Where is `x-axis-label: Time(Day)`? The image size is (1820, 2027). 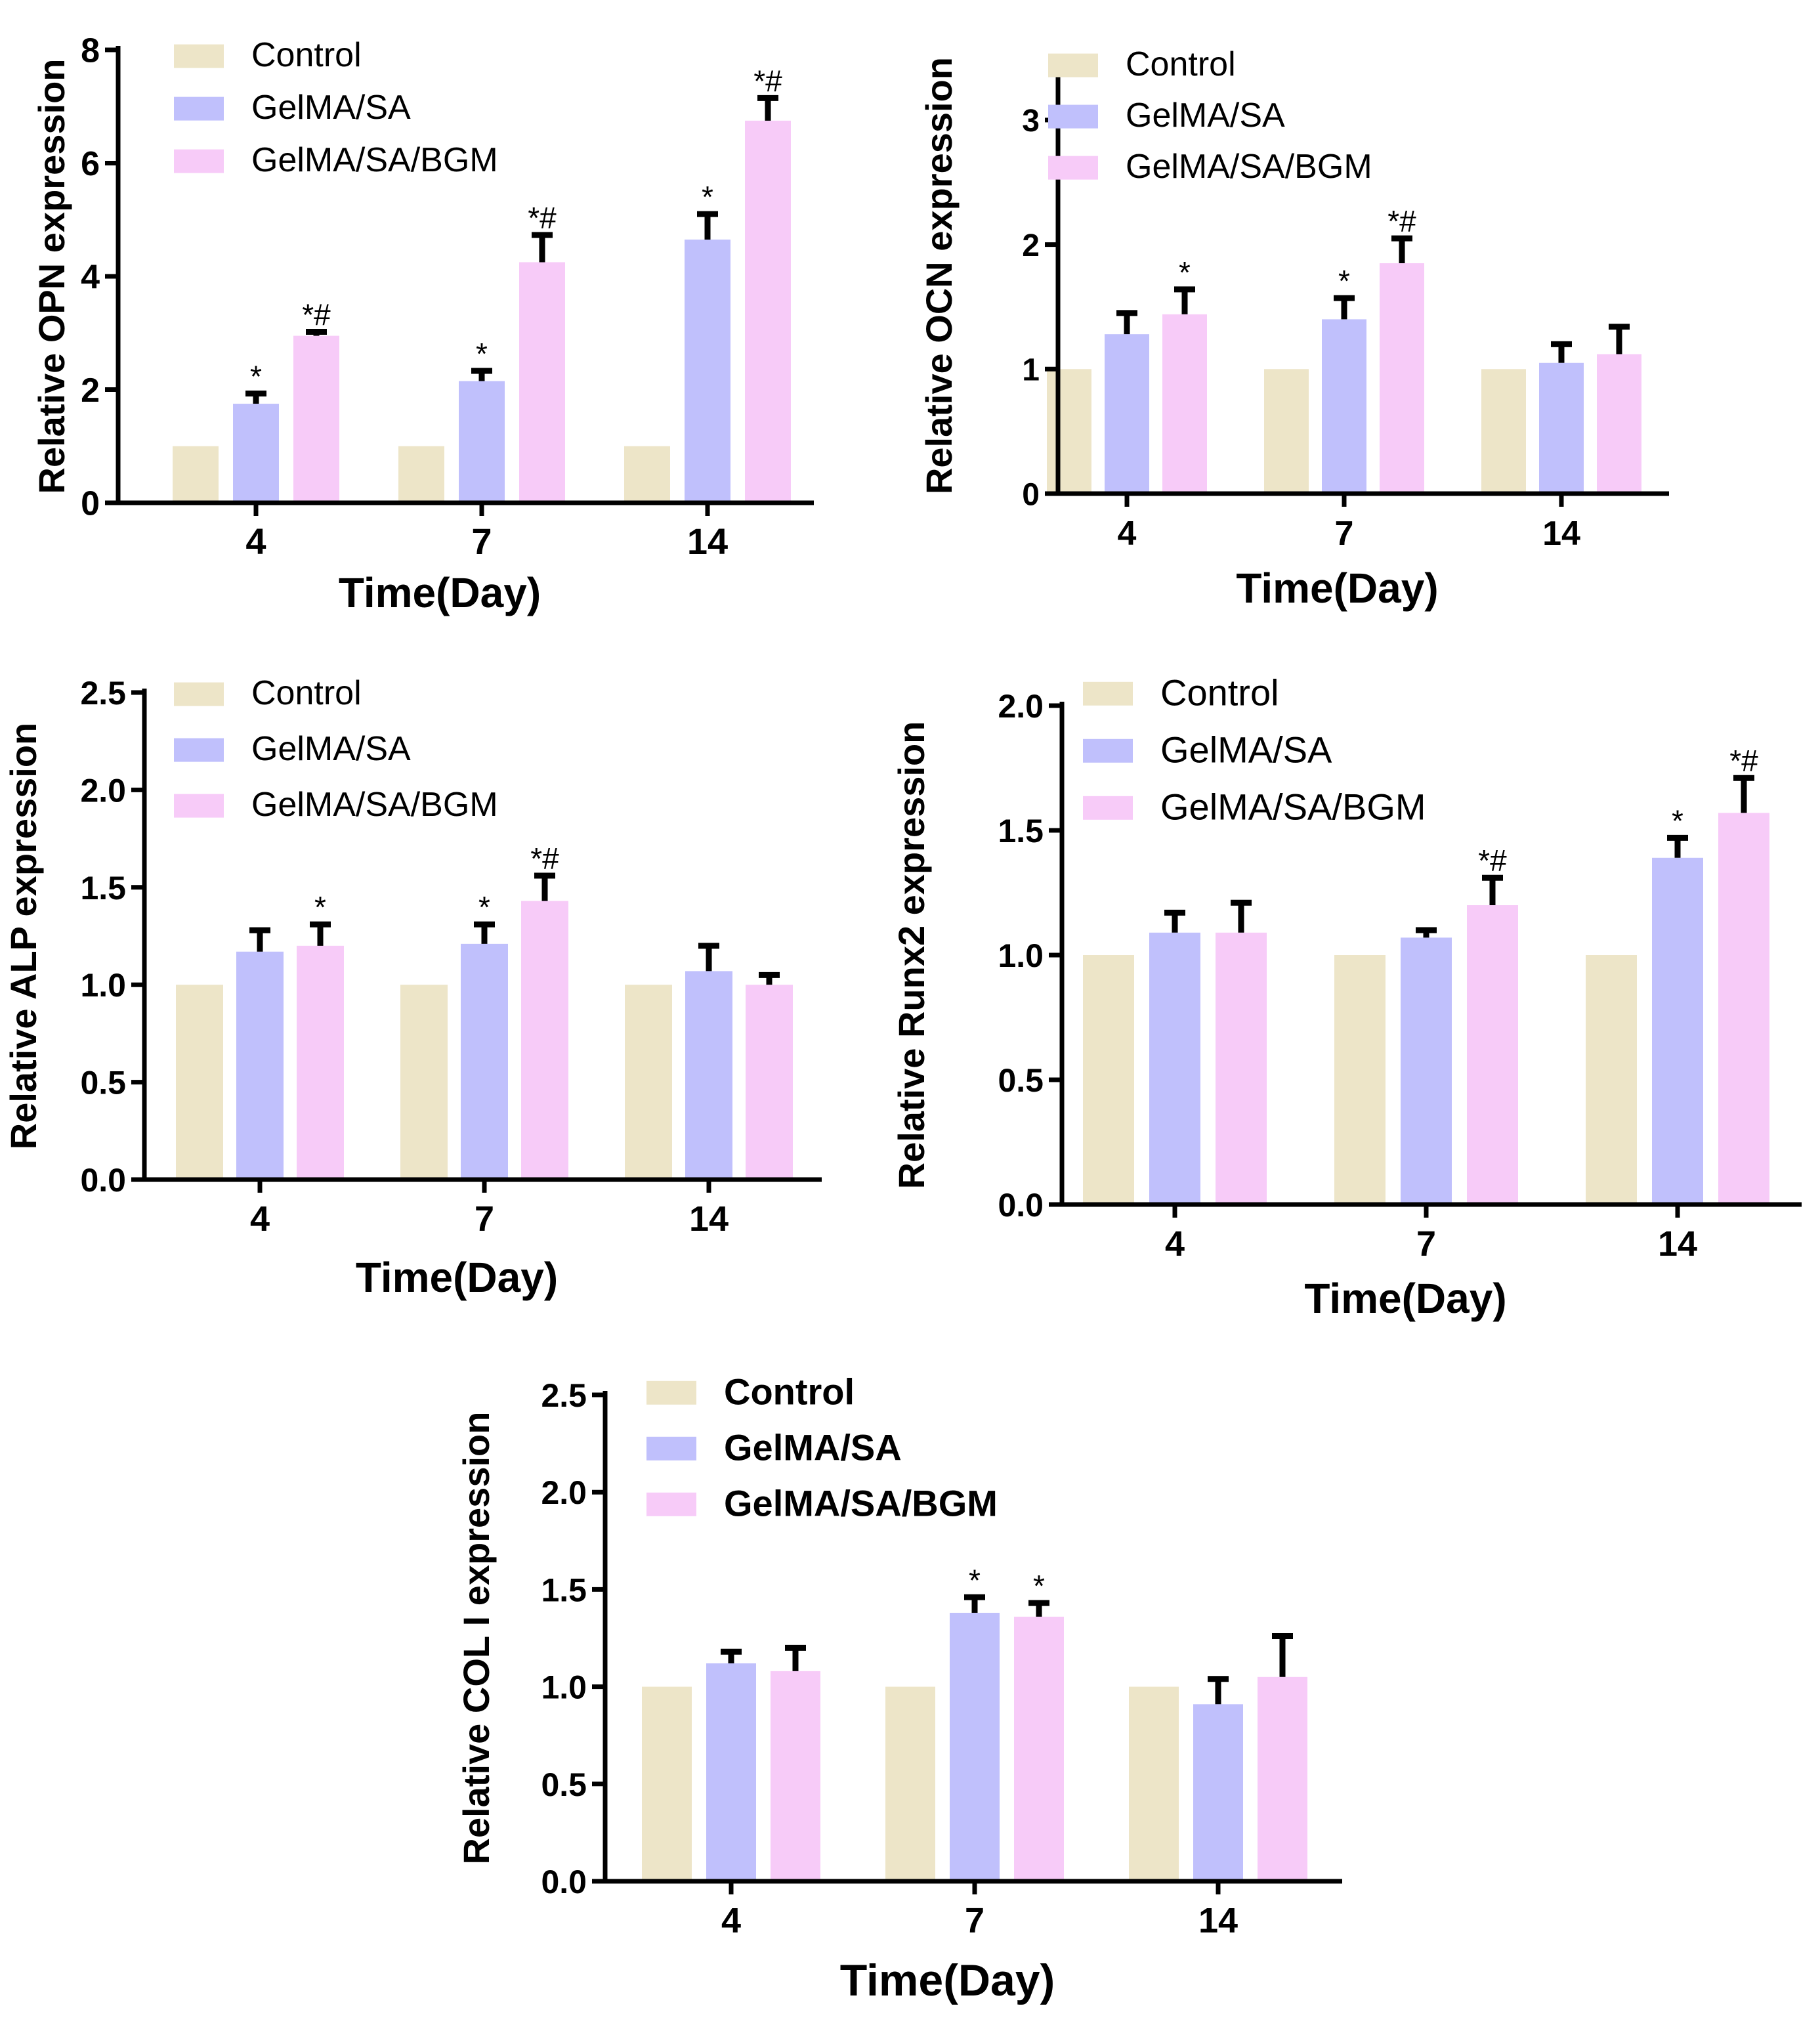 x-axis-label: Time(Day) is located at coordinates (1405, 1298).